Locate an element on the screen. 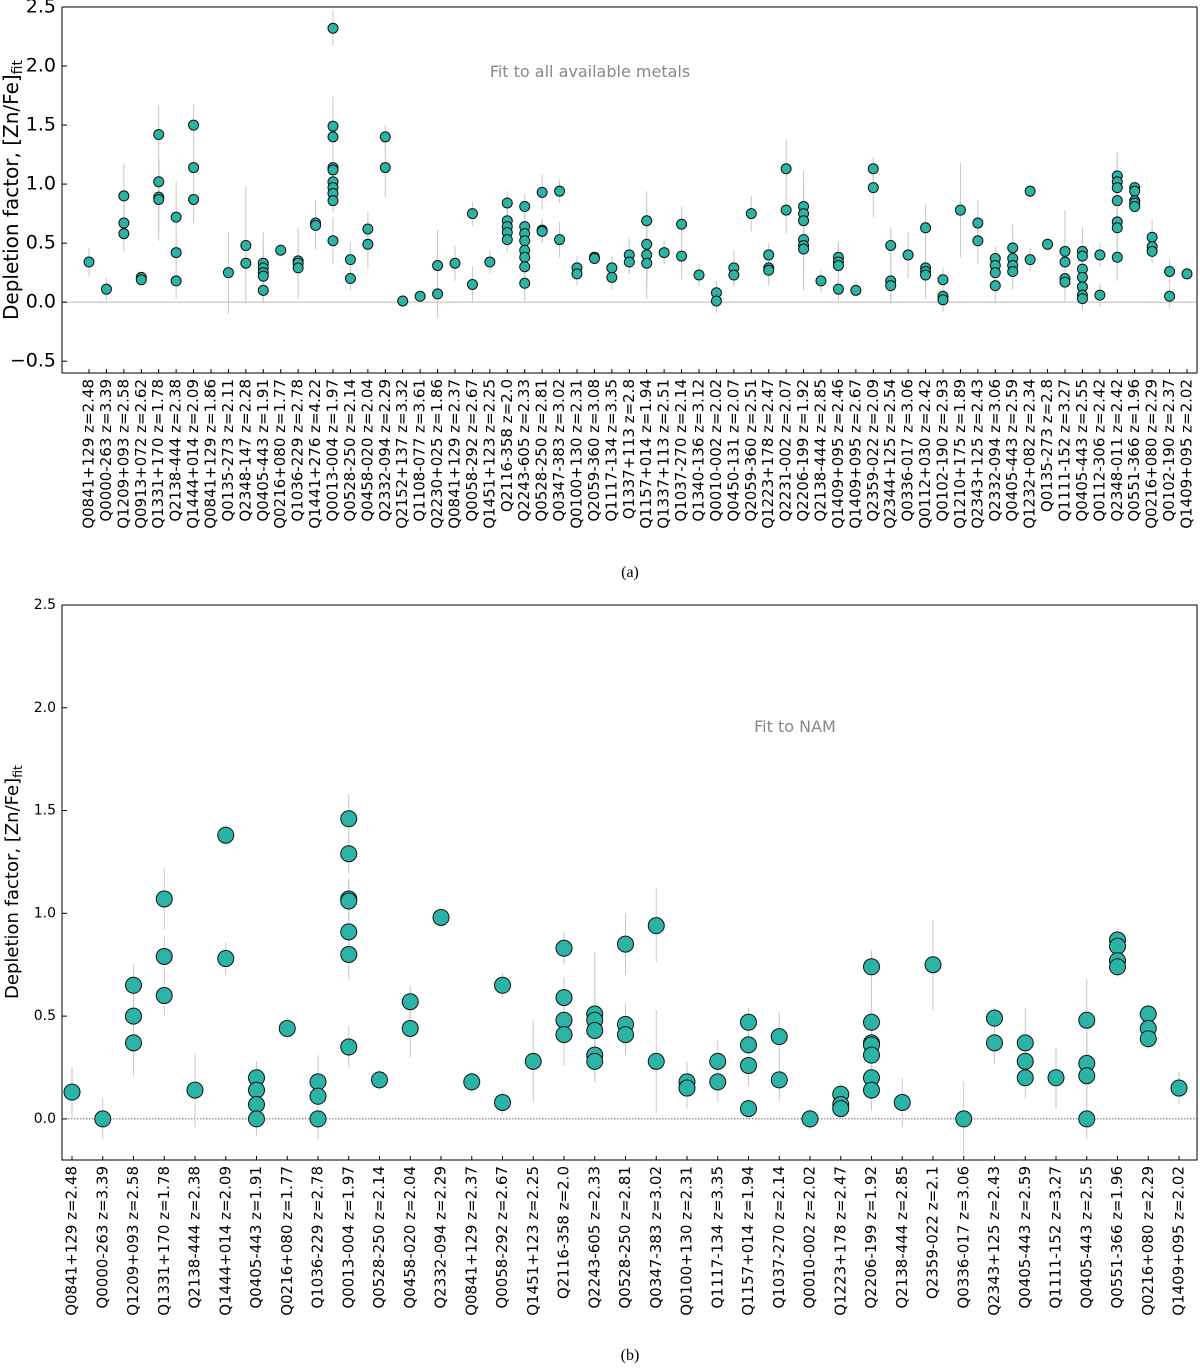 This screenshot has height=1372, width=1200. y-tick-label: 1.0 is located at coordinates (45, 913).